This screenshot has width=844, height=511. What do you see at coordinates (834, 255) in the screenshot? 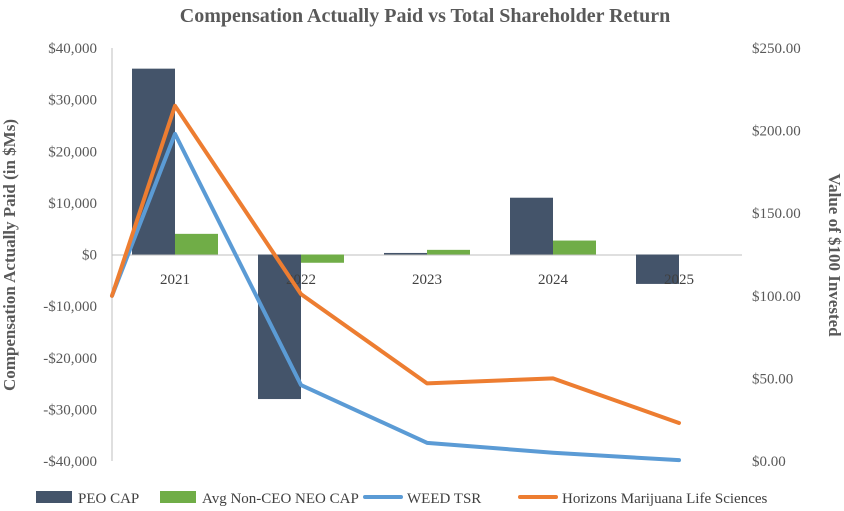
I see `right-axis-label: Value of $100 Invested` at bounding box center [834, 255].